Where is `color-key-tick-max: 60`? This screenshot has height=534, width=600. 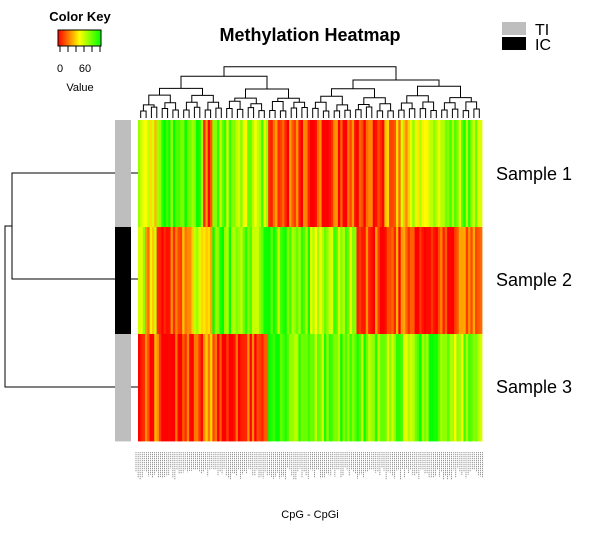
color-key-tick-max: 60 is located at coordinates (85, 69).